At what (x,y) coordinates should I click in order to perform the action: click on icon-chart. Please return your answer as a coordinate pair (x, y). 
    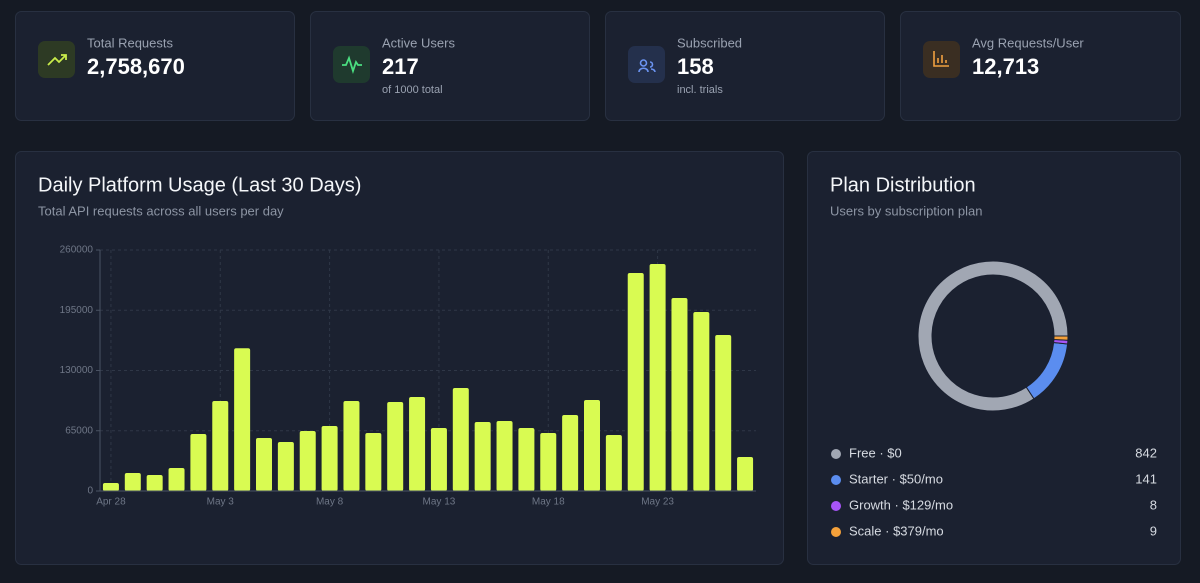
    Looking at the image, I should click on (941, 59).